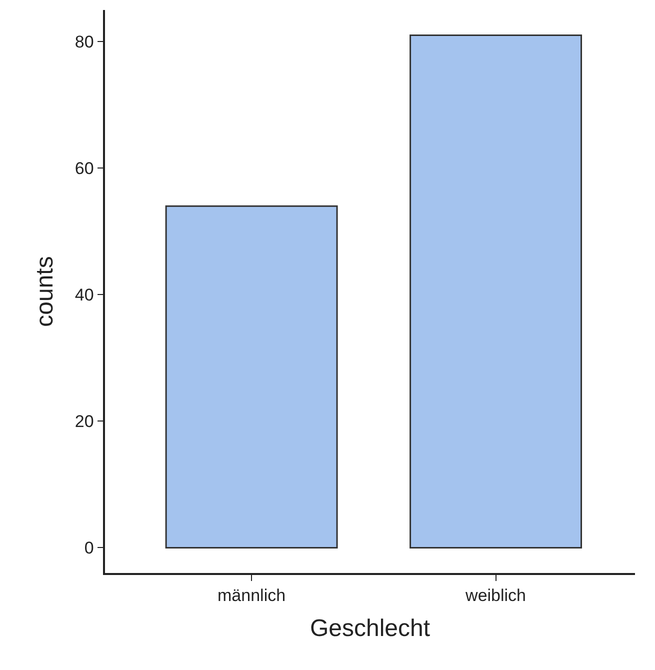  What do you see at coordinates (84, 168) in the screenshot?
I see `y-tick-label: 60` at bounding box center [84, 168].